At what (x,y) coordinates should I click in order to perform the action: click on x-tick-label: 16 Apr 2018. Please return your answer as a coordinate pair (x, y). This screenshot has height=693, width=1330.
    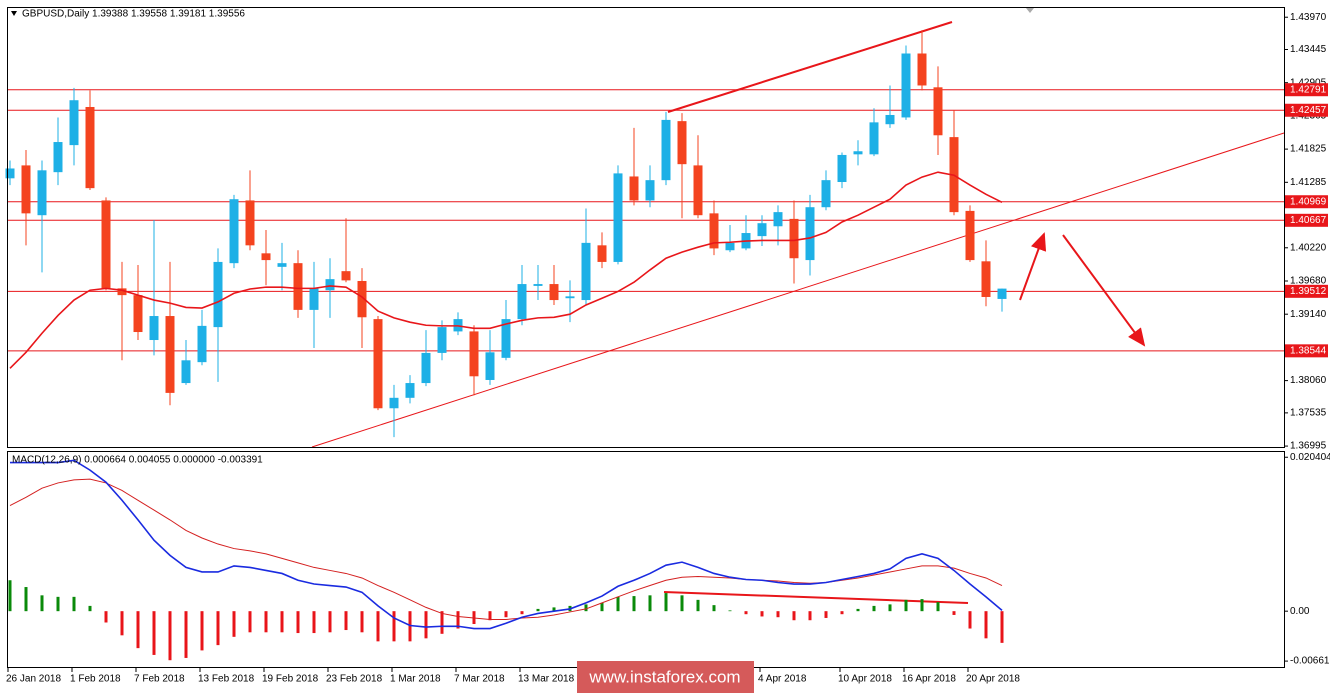
    Looking at the image, I should click on (929, 679).